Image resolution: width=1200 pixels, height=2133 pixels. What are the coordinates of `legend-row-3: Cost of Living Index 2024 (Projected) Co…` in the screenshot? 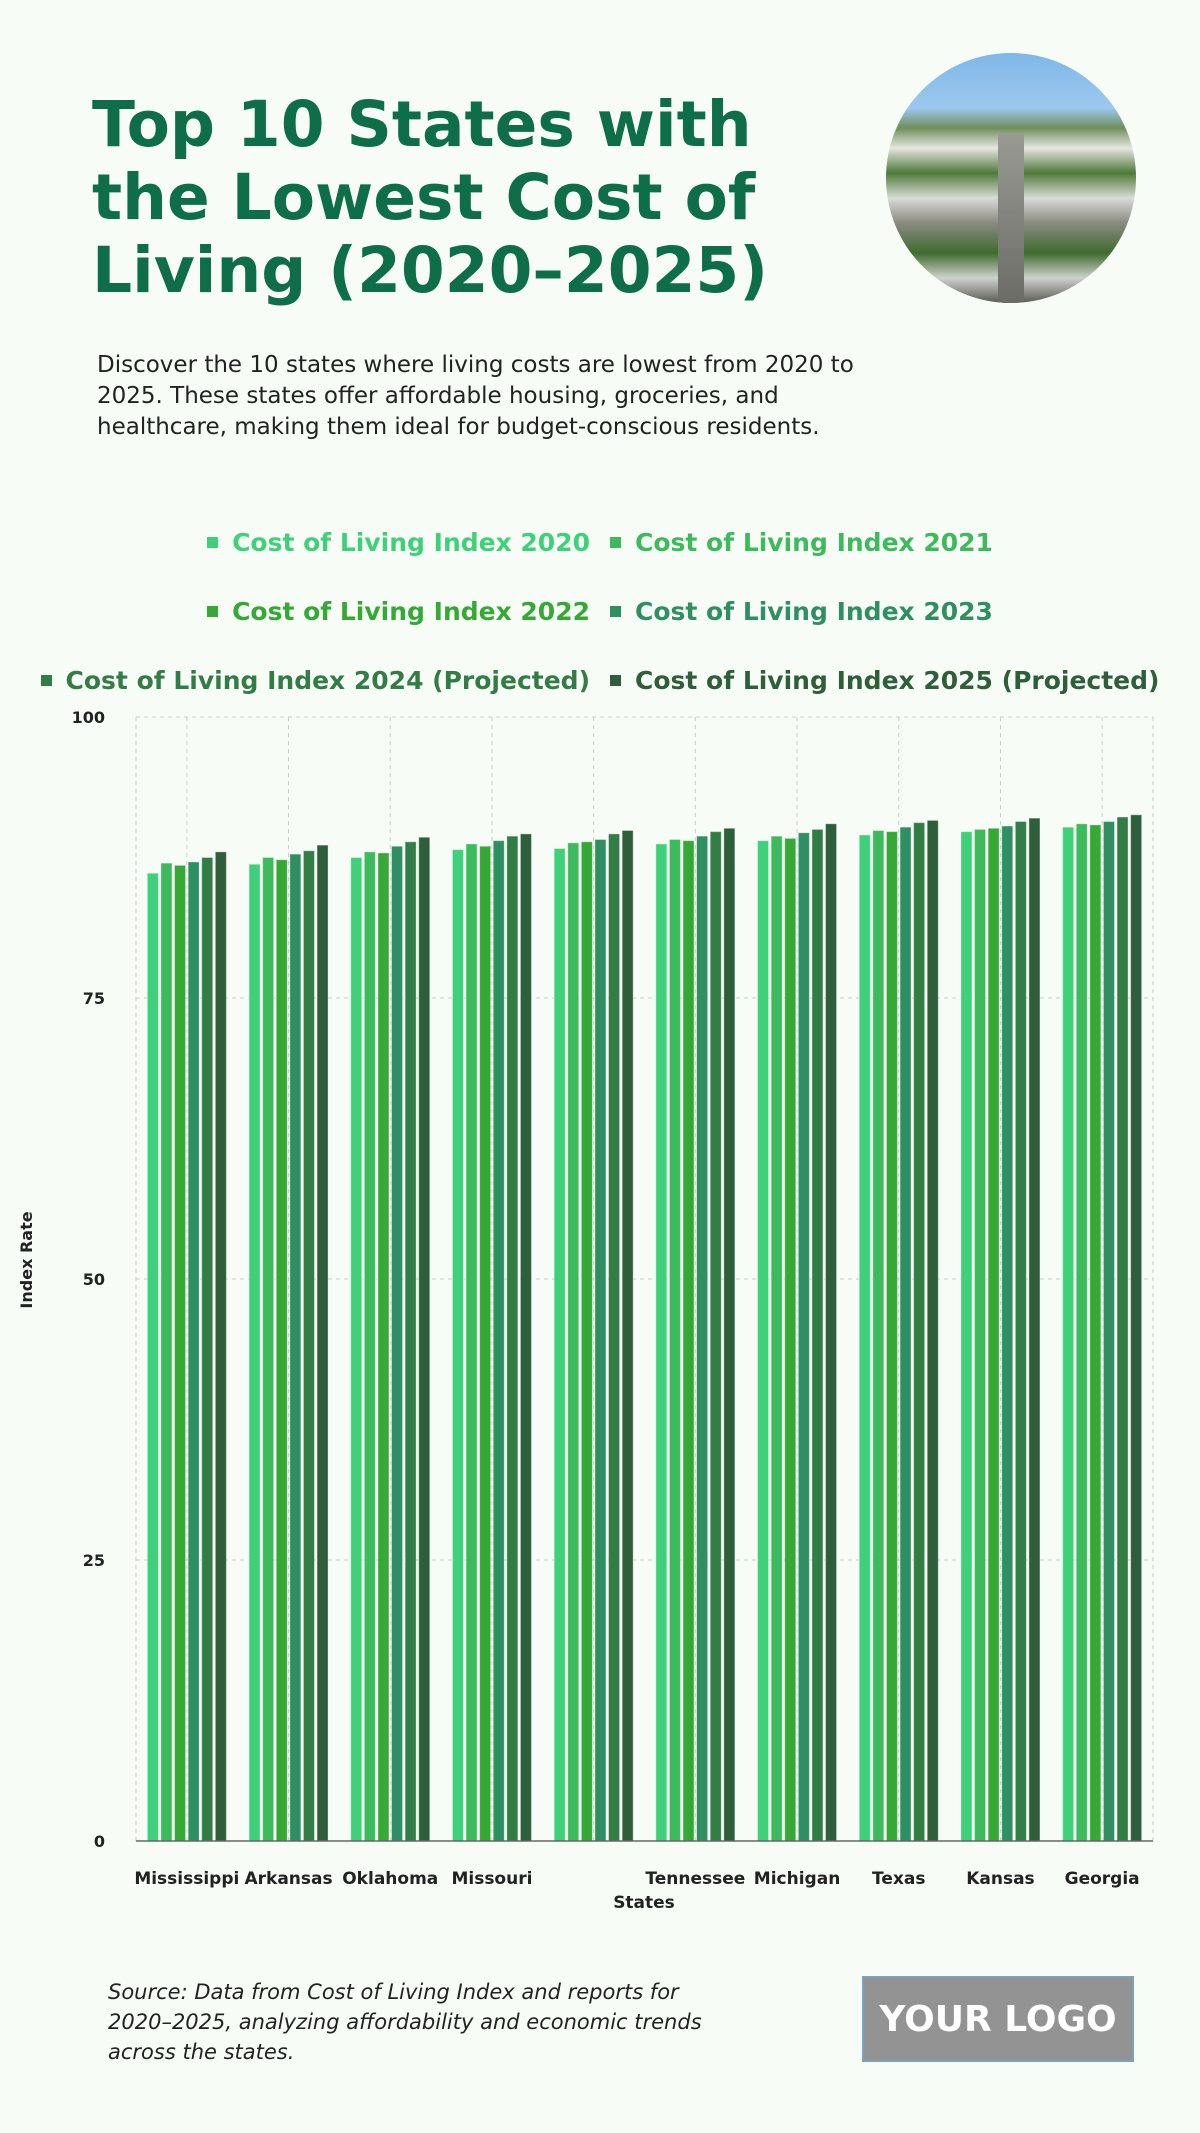 It's located at (600, 680).